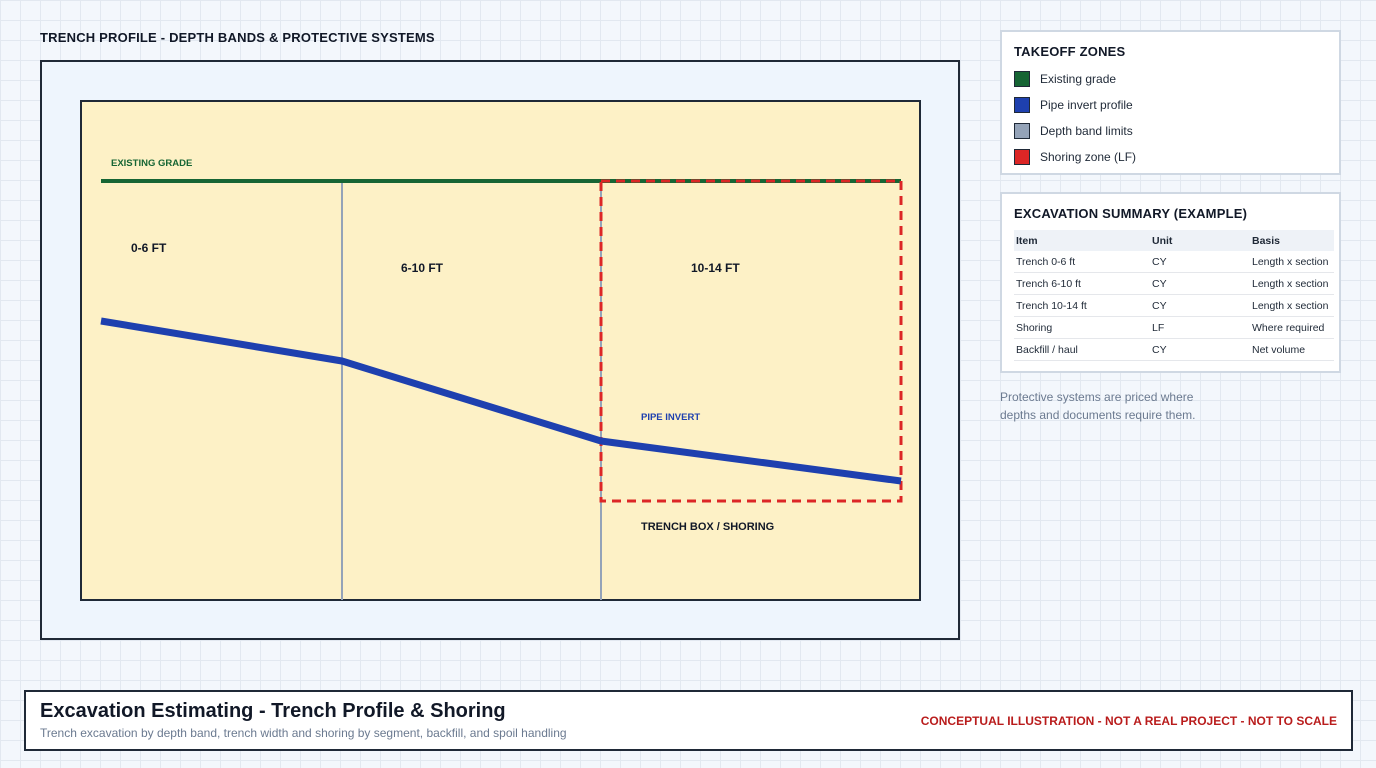  What do you see at coordinates (1070, 51) in the screenshot?
I see `legend-title: TAKEOFF ZONES` at bounding box center [1070, 51].